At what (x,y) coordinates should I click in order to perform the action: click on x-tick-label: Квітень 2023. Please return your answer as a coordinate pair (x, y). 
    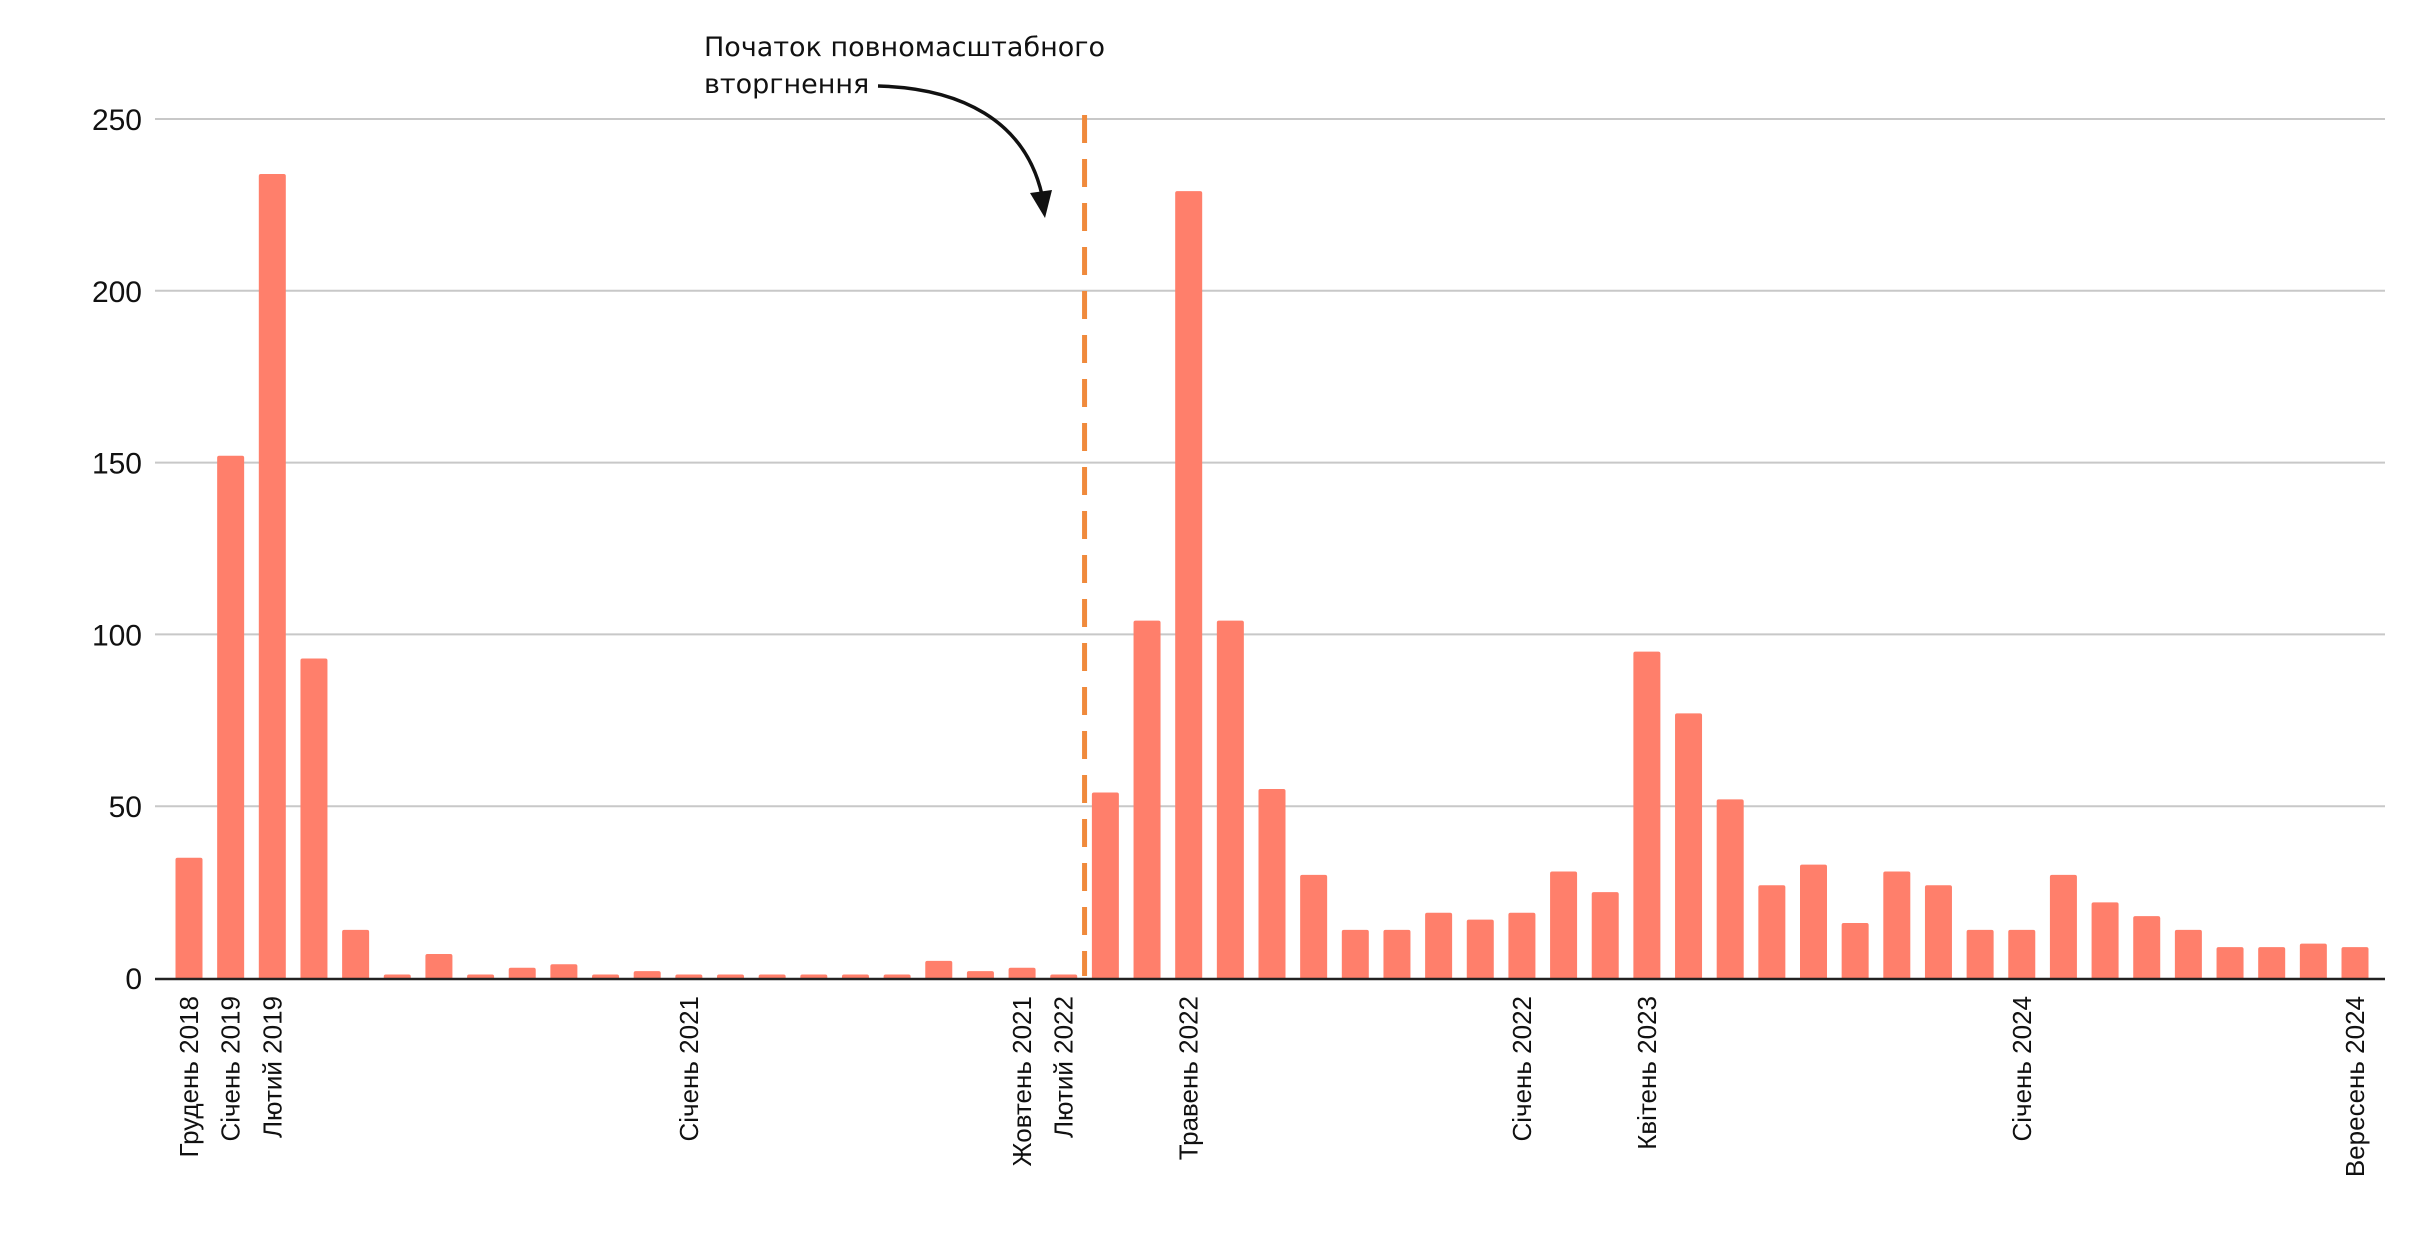
    Looking at the image, I should click on (1647, 1073).